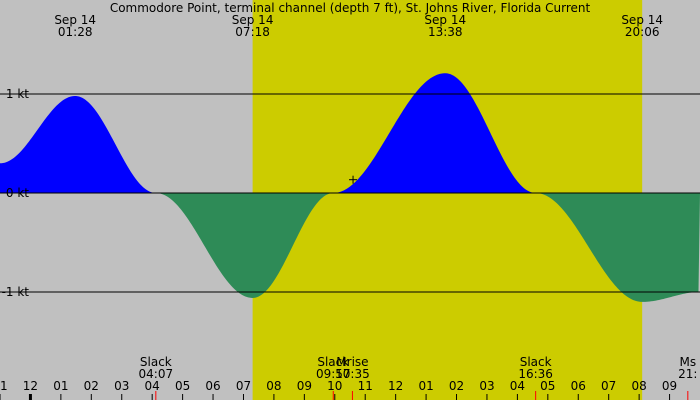  What do you see at coordinates (156, 374) in the screenshot?
I see `event-time-label: 04:07` at bounding box center [156, 374].